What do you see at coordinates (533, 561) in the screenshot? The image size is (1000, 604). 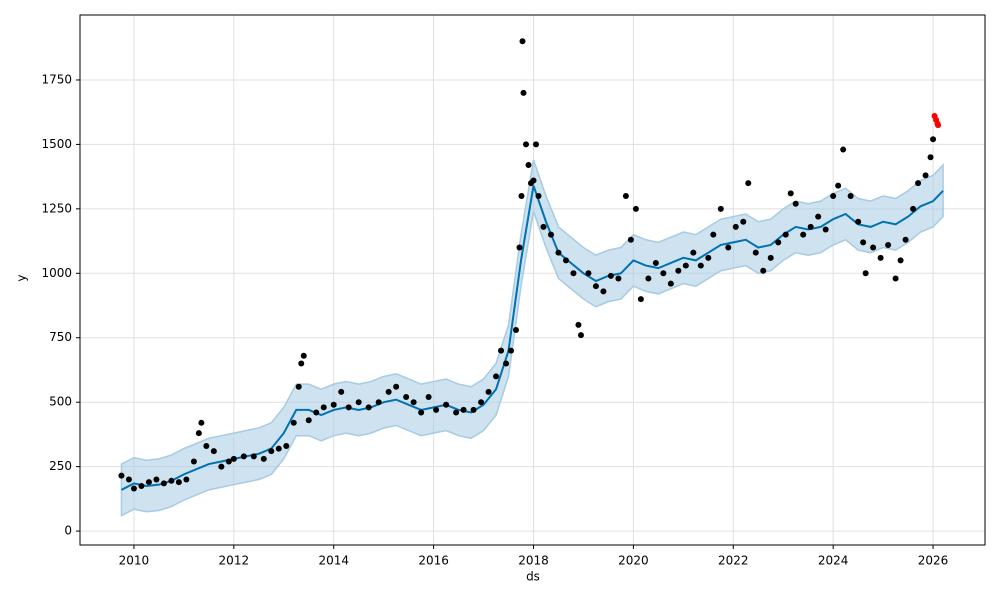 I see `x-tick-label: 2018` at bounding box center [533, 561].